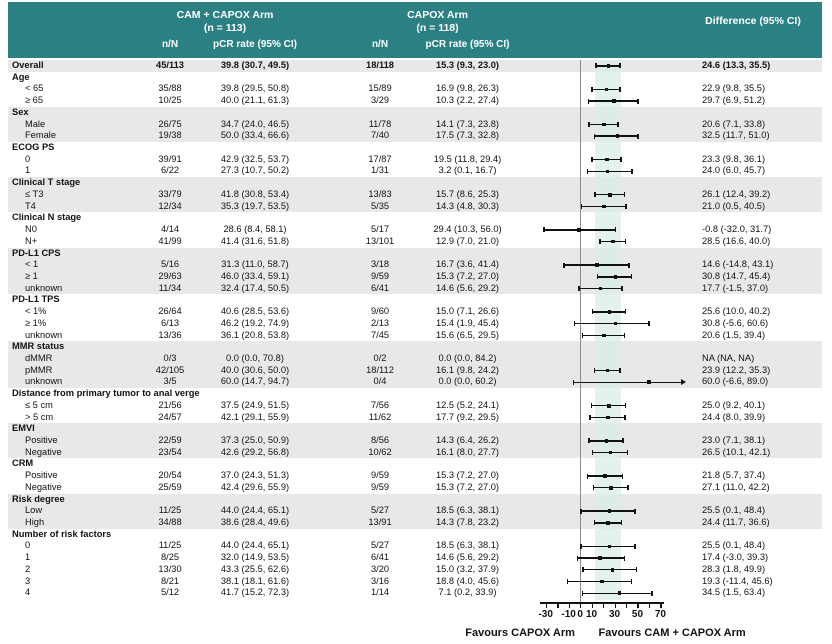 The height and width of the screenshot is (644, 832). I want to click on arm1-pcr-value: 50.0 (33.4, 66.6), so click(255, 135).